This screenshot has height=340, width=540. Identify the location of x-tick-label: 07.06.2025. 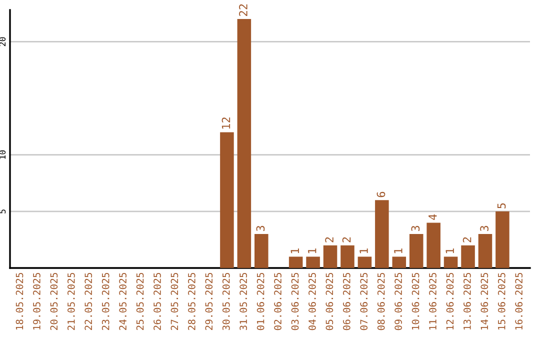
(364, 301).